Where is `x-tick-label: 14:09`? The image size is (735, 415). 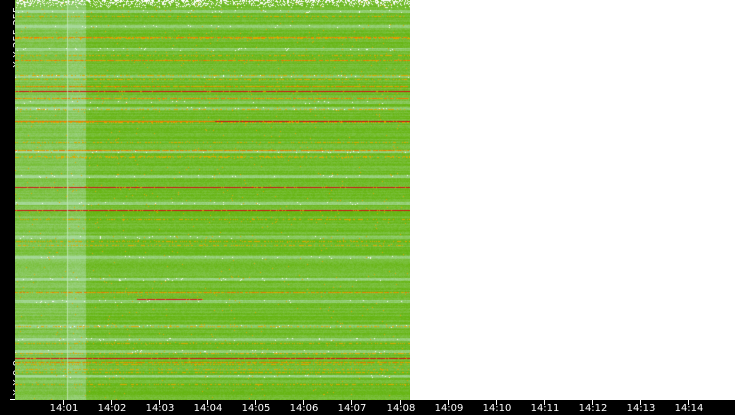 x-tick-label: 14:09 is located at coordinates (449, 408).